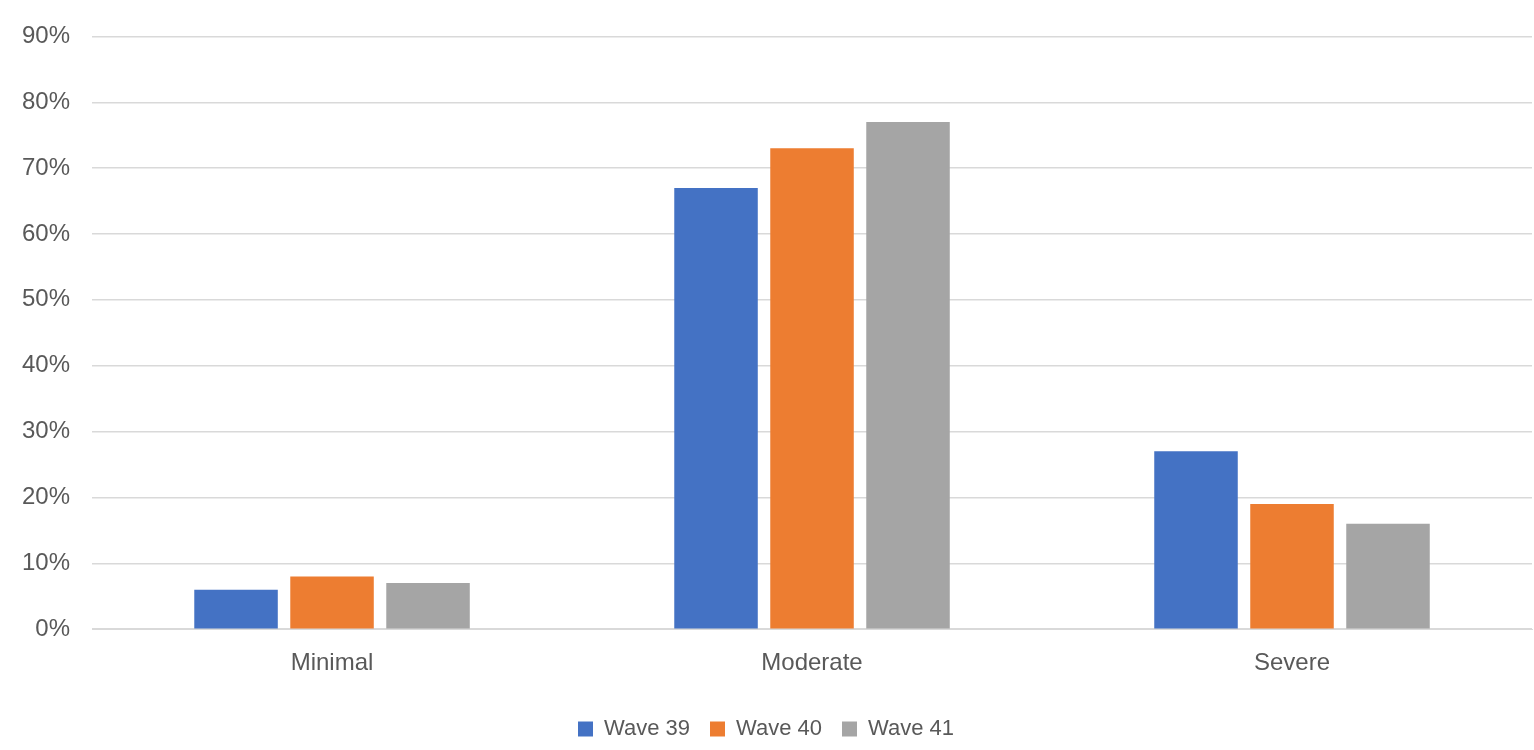 The width and height of the screenshot is (1534, 750). I want to click on y-tick-label: 0%, so click(53, 627).